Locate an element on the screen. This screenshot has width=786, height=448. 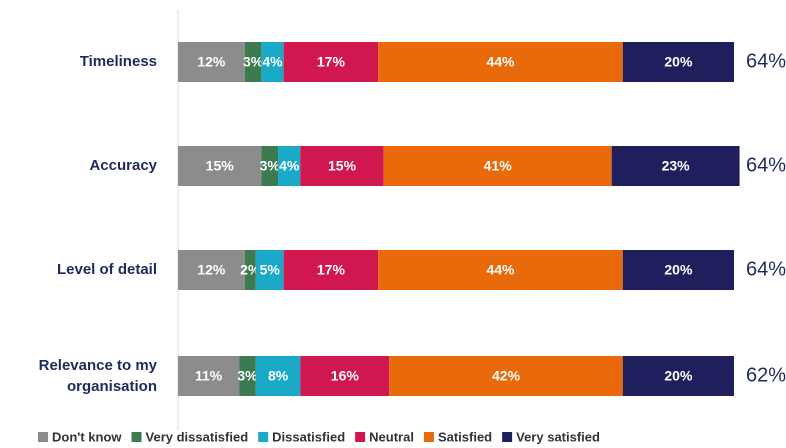
category-label: Accuracy is located at coordinates (123, 165).